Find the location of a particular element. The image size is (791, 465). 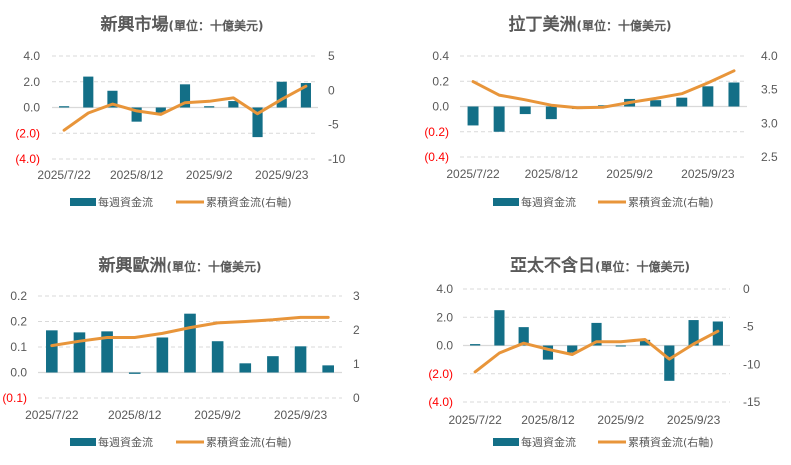

chart-title-main: 新興市場 is located at coordinates (135, 24).